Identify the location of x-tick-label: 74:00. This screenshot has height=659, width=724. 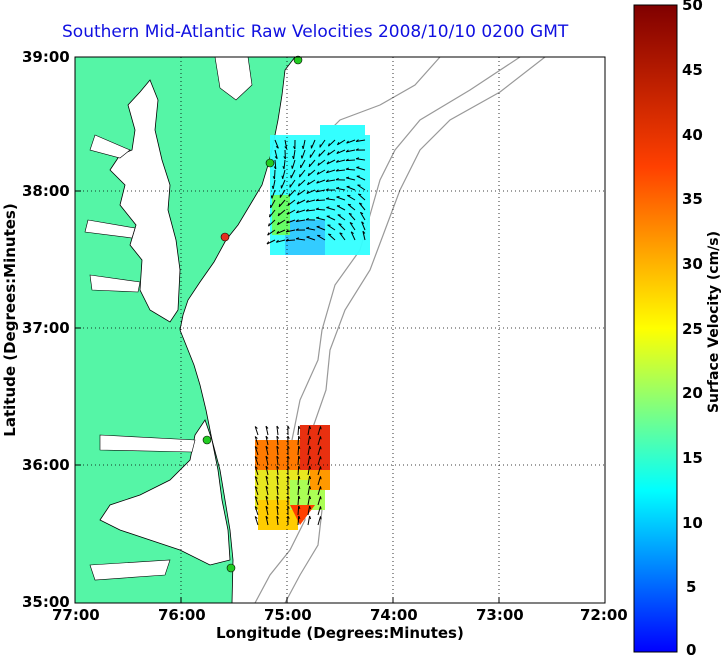
(394, 615).